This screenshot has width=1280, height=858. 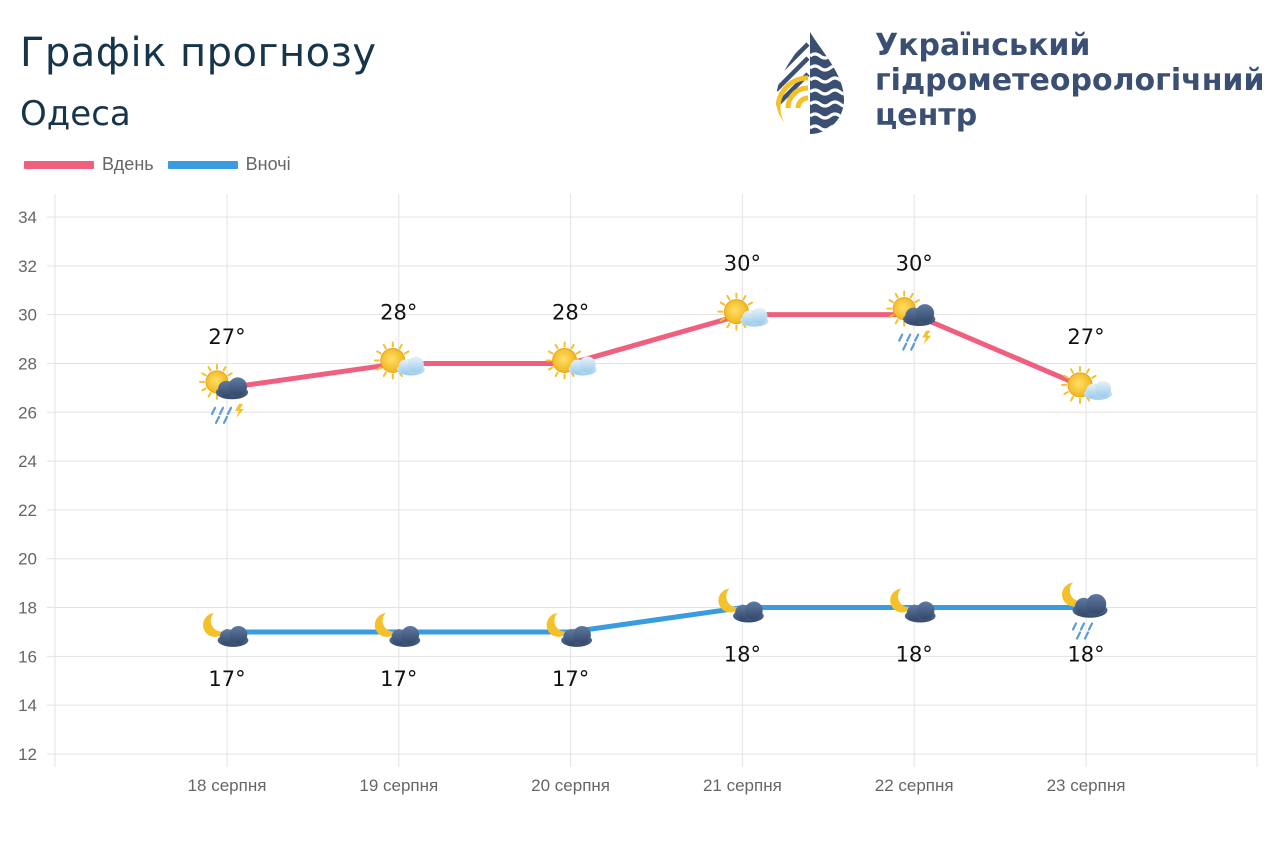 I want to click on y-tick-label: 22, so click(x=27, y=510).